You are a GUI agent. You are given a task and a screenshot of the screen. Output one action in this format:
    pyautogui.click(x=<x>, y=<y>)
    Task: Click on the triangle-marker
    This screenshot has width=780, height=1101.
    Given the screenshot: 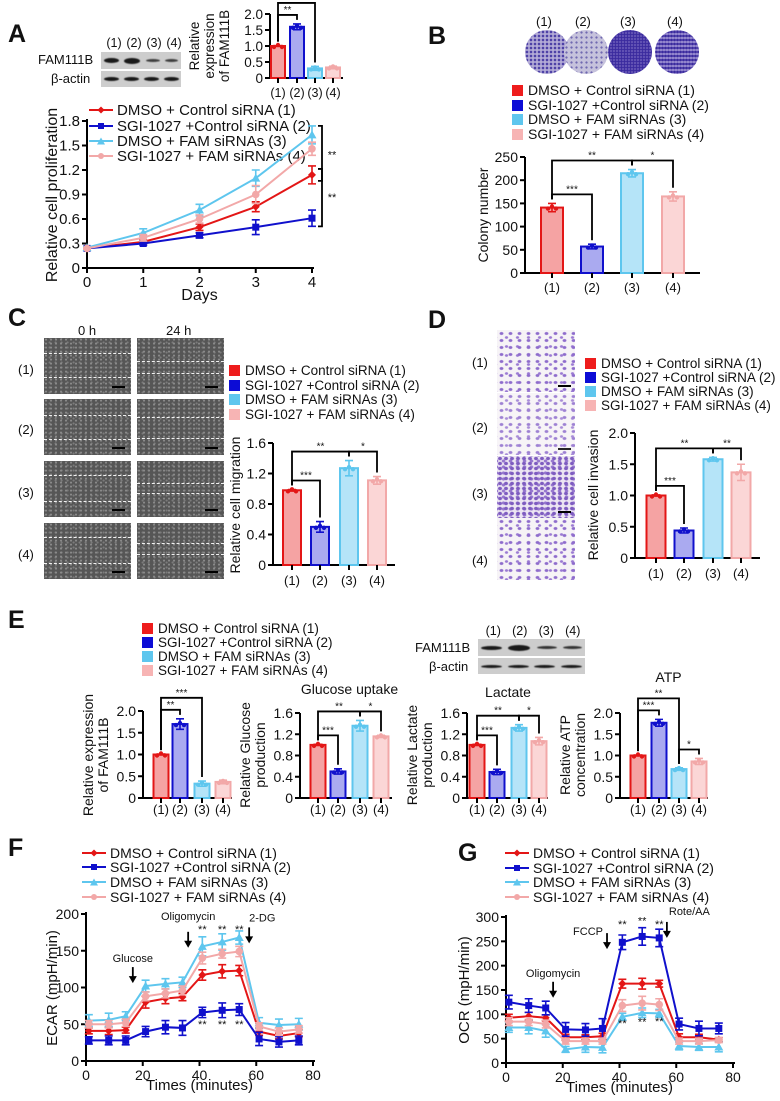 What is the action you would take?
    pyautogui.click(x=146, y=985)
    